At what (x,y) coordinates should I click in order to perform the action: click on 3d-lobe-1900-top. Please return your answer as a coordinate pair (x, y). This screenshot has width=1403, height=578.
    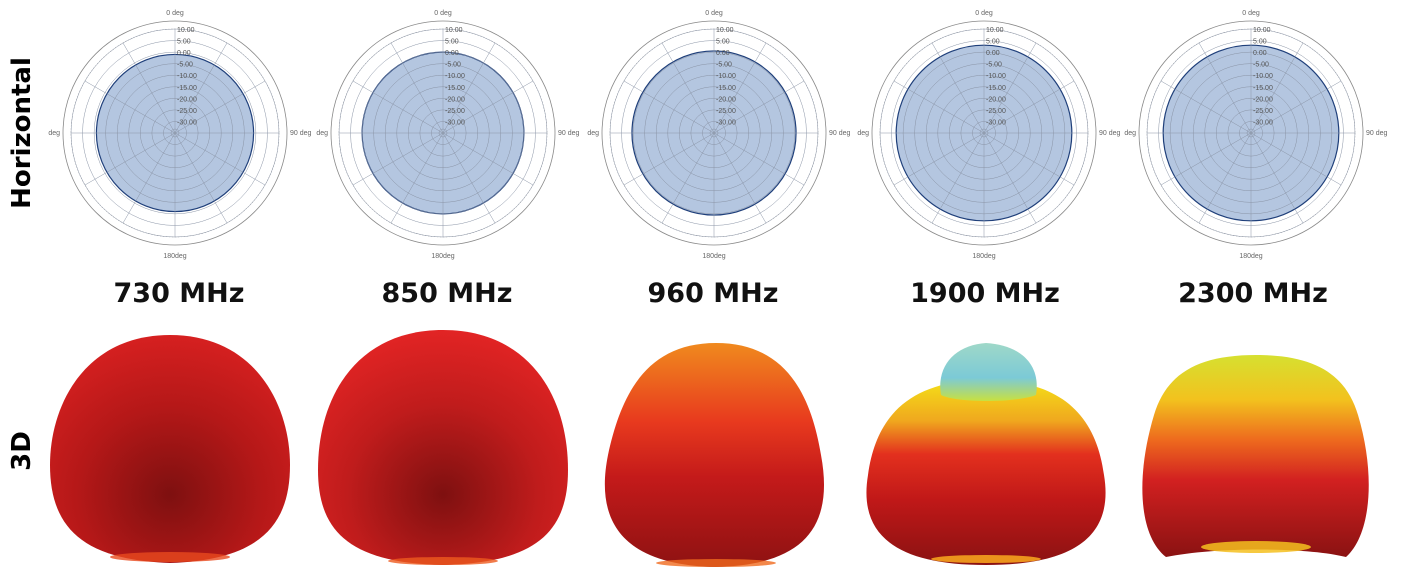
    Looking at the image, I should click on (988, 372).